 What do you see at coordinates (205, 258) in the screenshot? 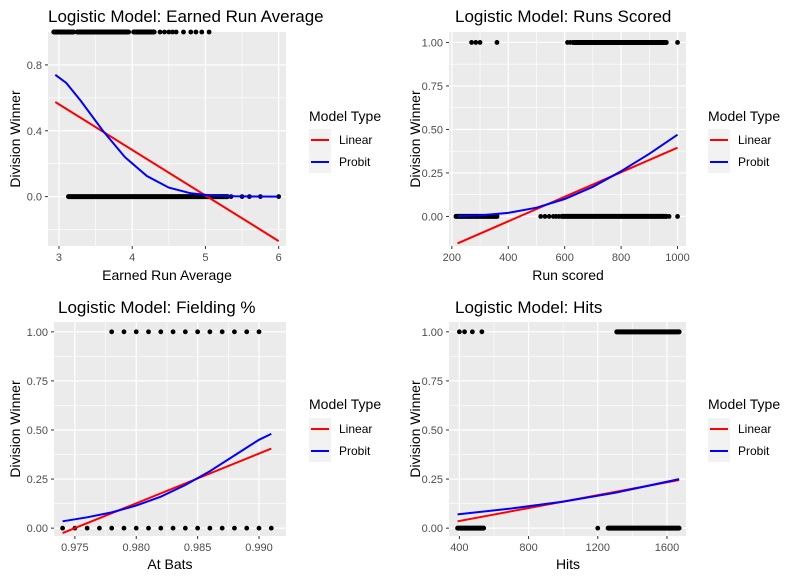
I see `x-tick-label: 5` at bounding box center [205, 258].